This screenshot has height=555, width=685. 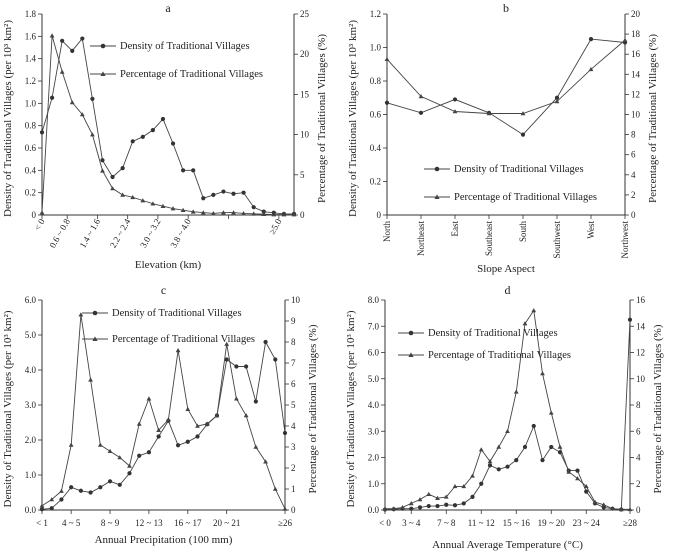 What do you see at coordinates (164, 540) in the screenshot?
I see `x-axis-label: Annual Precipitation (100 mm)` at bounding box center [164, 540].